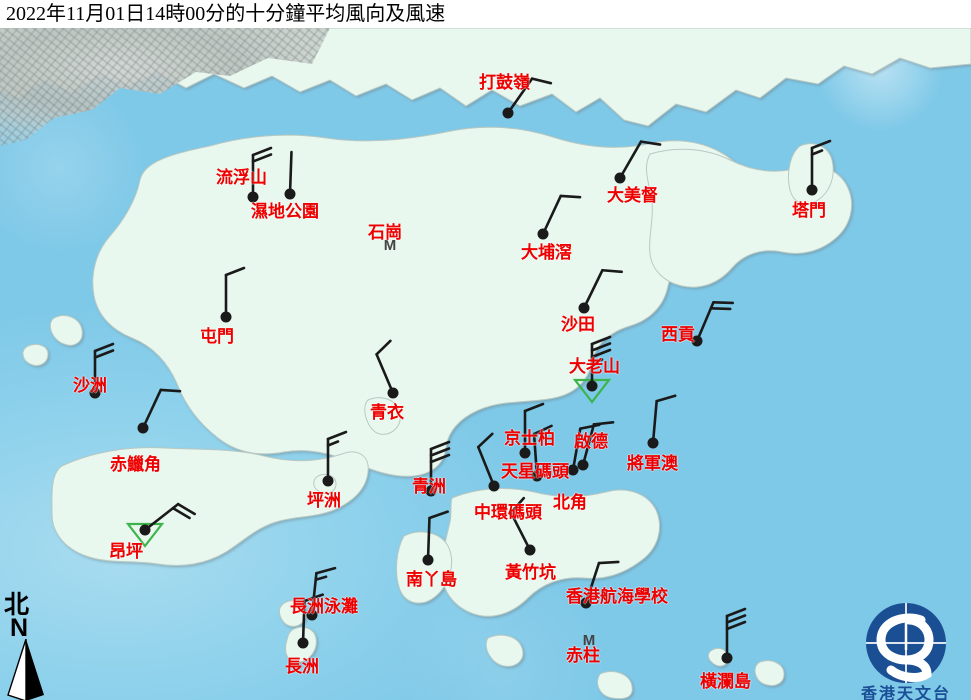 This screenshot has width=971, height=700. Describe the element at coordinates (19, 628) in the screenshot. I see `north-label-en: N` at that location.